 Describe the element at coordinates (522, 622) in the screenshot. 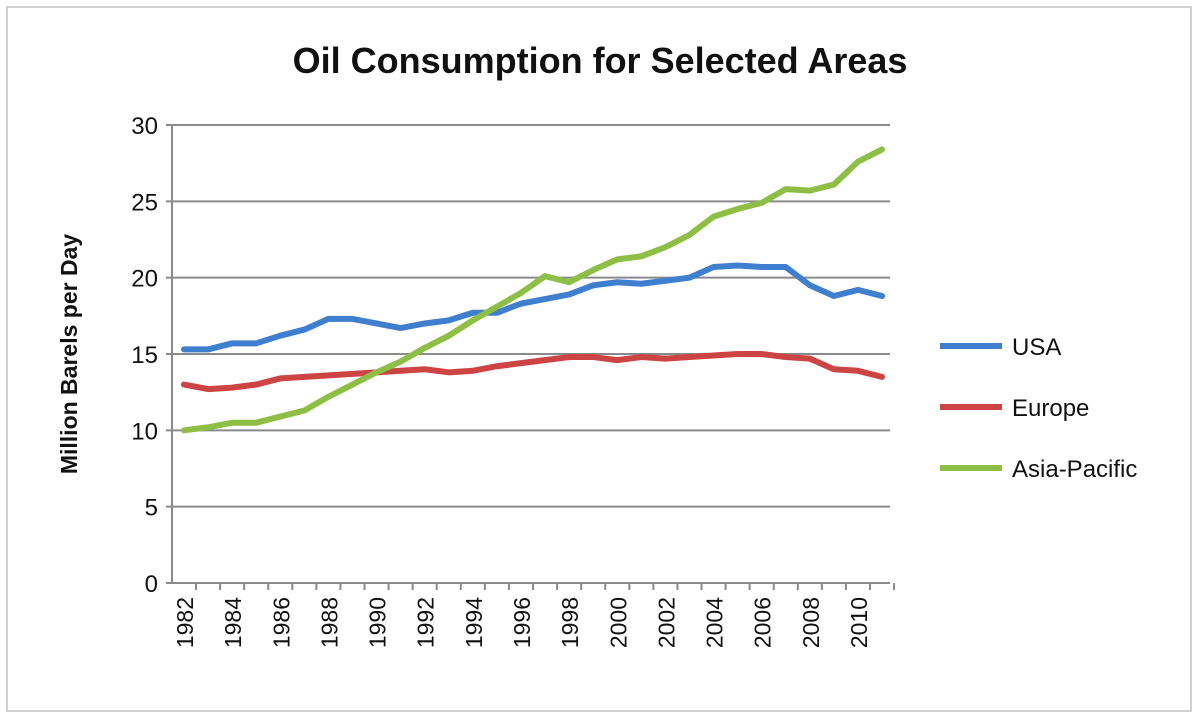

I see `x-tick-label: 1996` at that location.